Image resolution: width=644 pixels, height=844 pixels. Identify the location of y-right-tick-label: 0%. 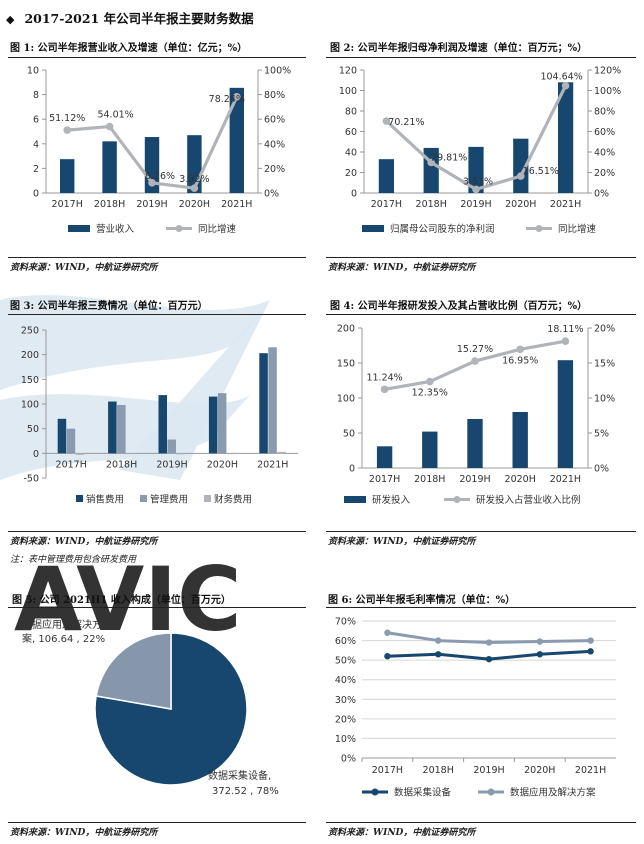
(271, 194).